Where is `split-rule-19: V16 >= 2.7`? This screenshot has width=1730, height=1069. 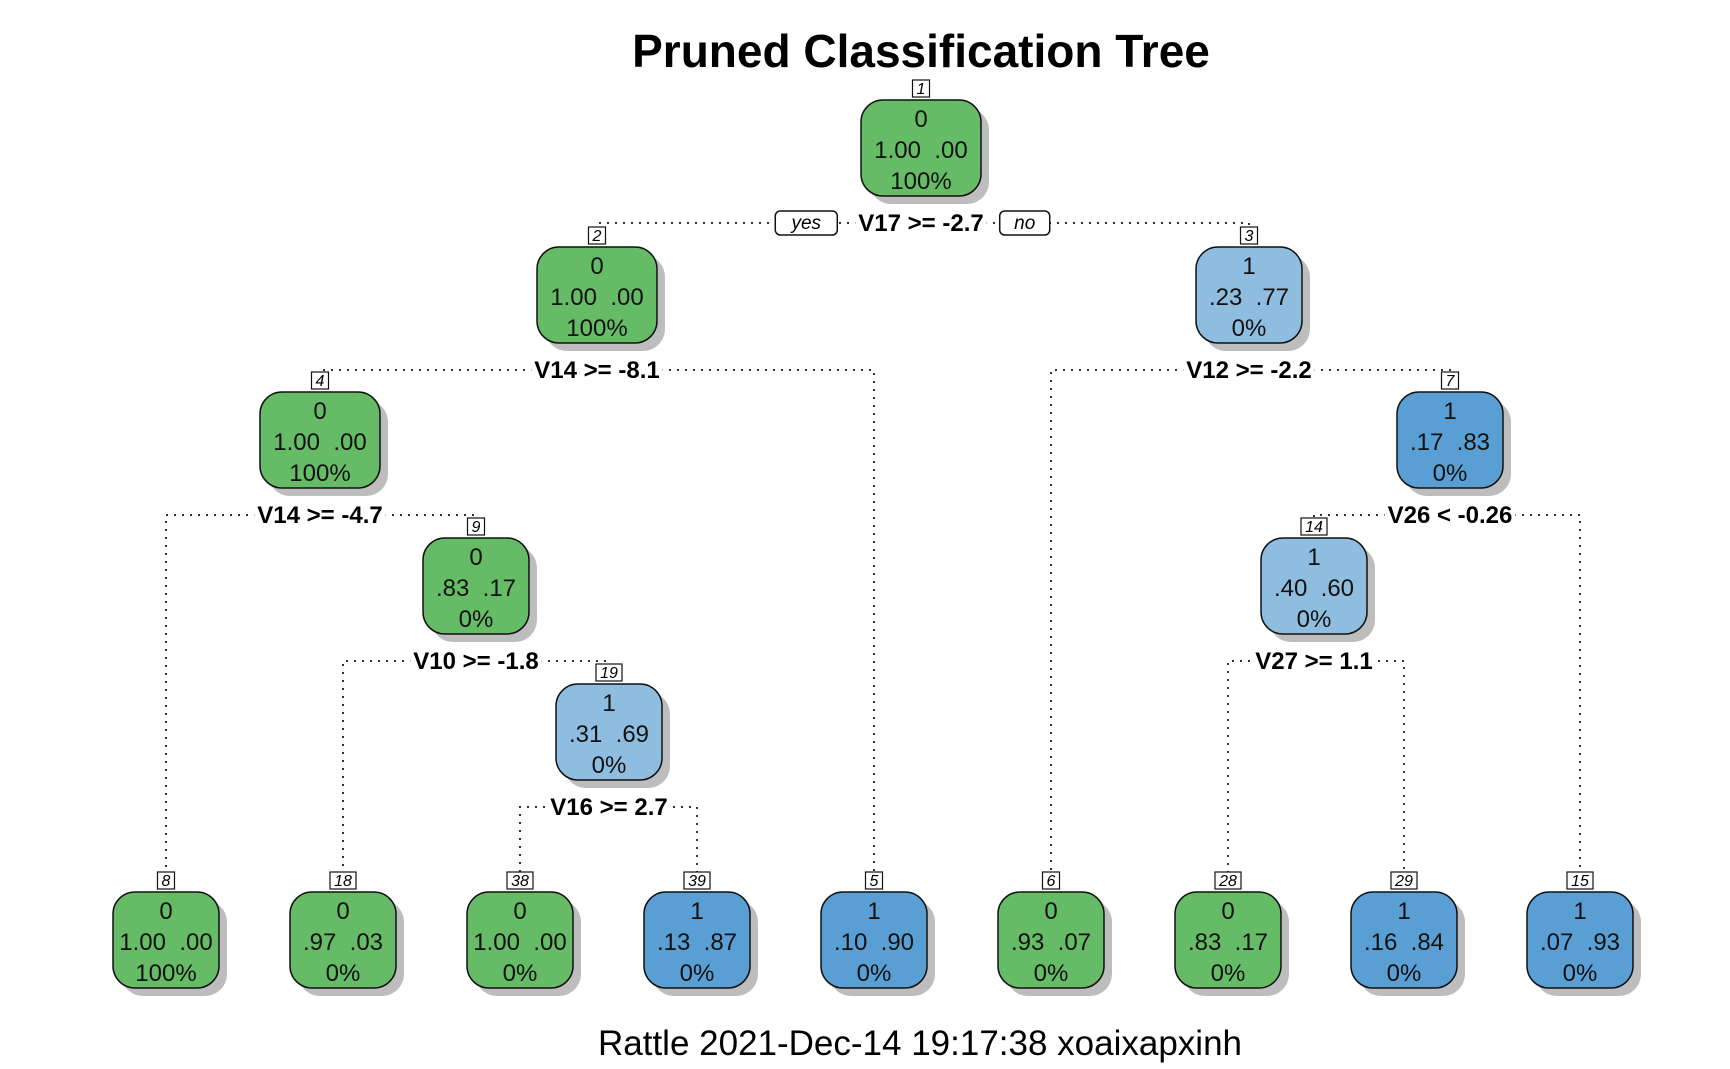 split-rule-19: V16 >= 2.7 is located at coordinates (608, 807).